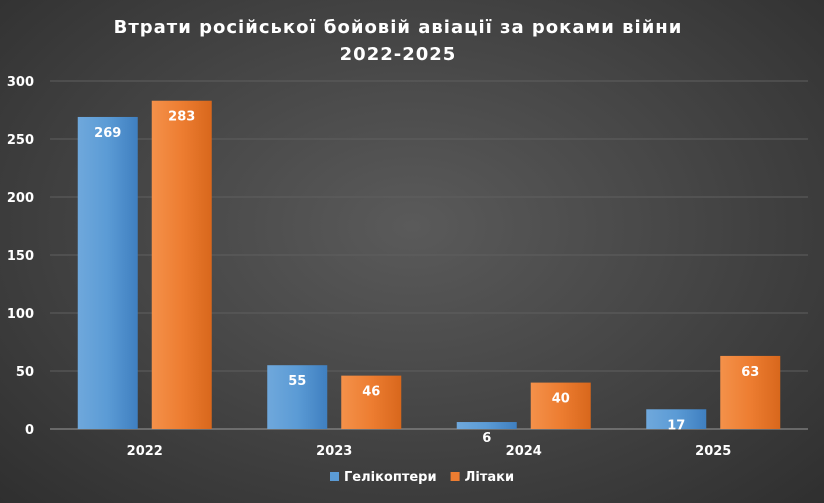 Image resolution: width=824 pixels, height=503 pixels. What do you see at coordinates (145, 451) in the screenshot?
I see `x-tick-label: 2022` at bounding box center [145, 451].